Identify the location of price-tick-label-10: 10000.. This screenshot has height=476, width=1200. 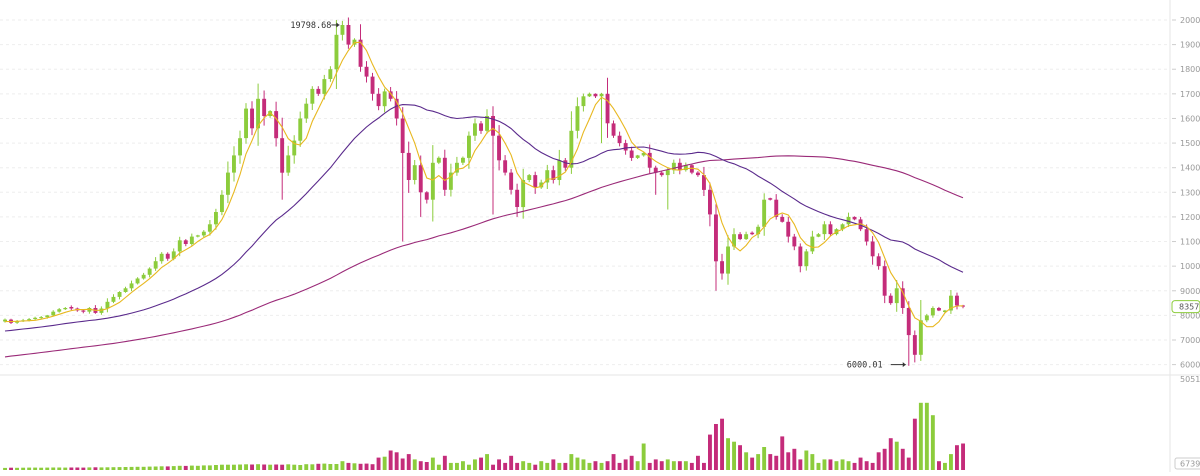
(1190, 266).